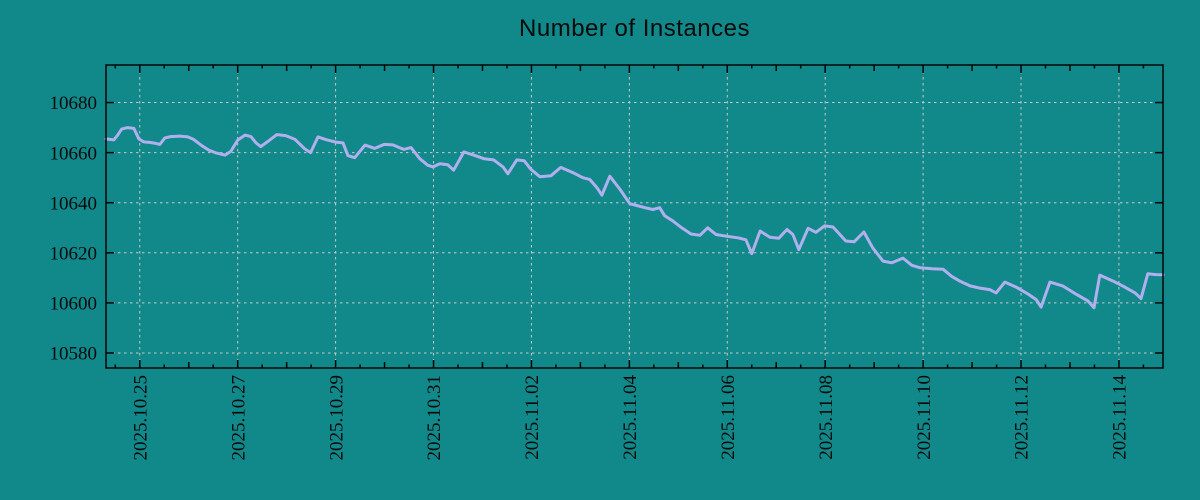  Describe the element at coordinates (238, 418) in the screenshot. I see `svg-text: 2025.10.27` at that location.